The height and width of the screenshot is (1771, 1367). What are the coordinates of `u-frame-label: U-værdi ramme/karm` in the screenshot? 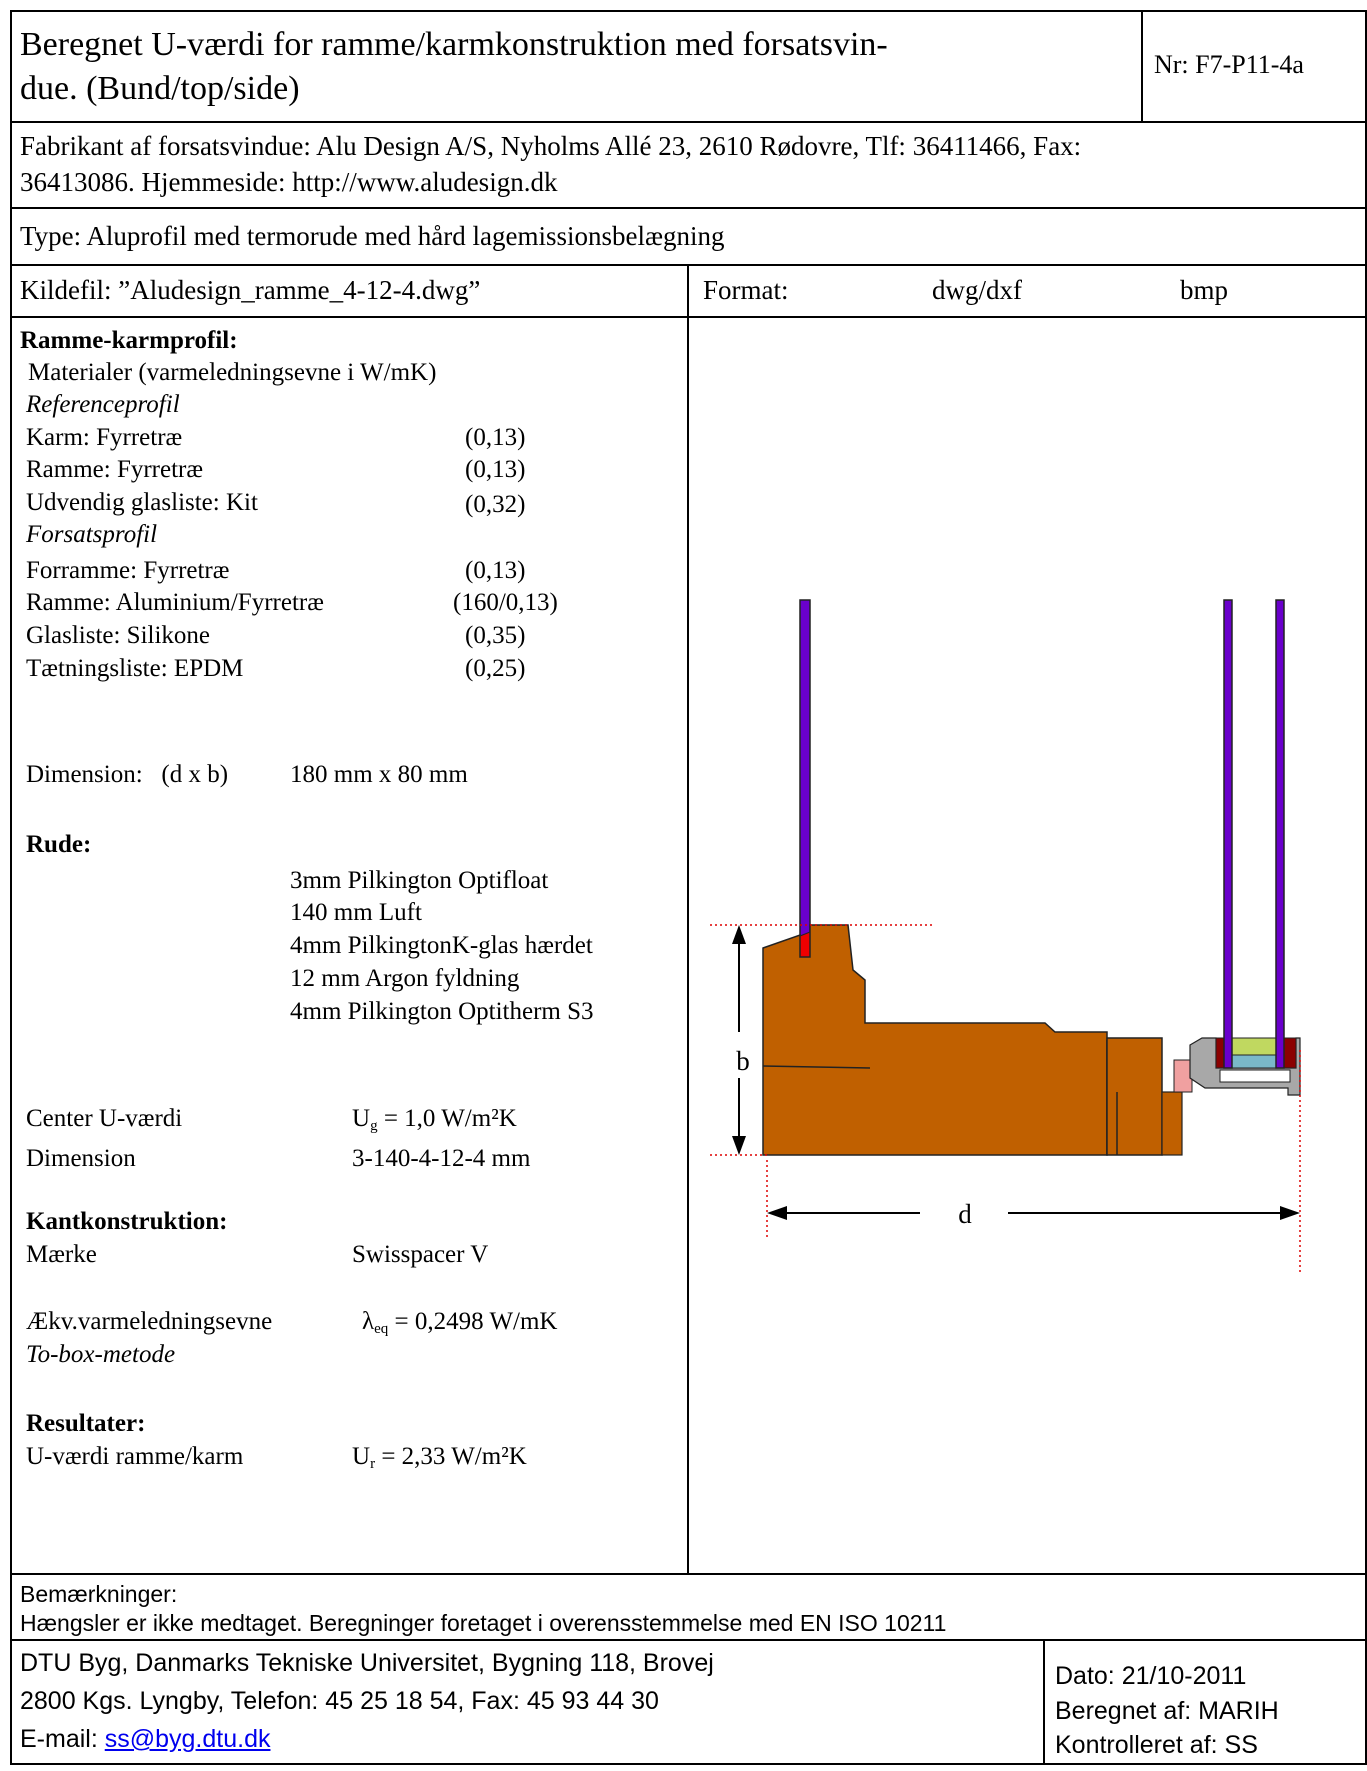 It's located at (134, 1456).